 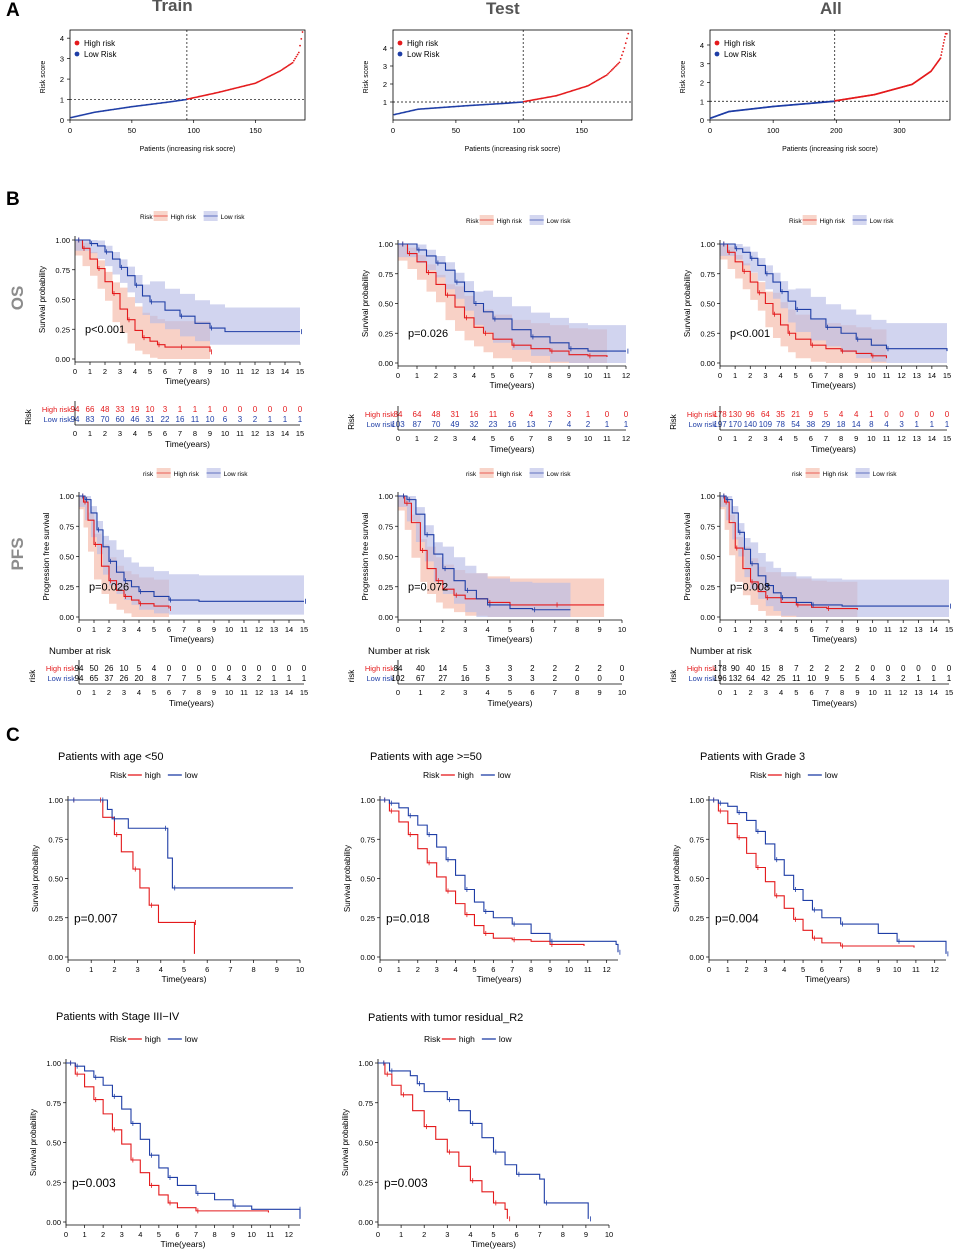 I want to click on C-residual-r2-low-curve, so click(x=483, y=1140).